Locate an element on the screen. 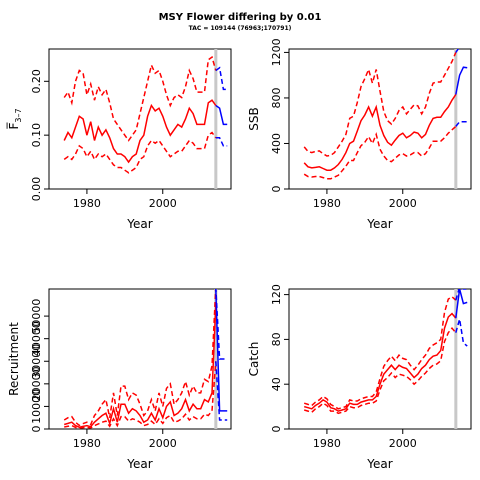 The width and height of the screenshot is (480, 480). y-tick-label: 50000 is located at coordinates (36, 316).